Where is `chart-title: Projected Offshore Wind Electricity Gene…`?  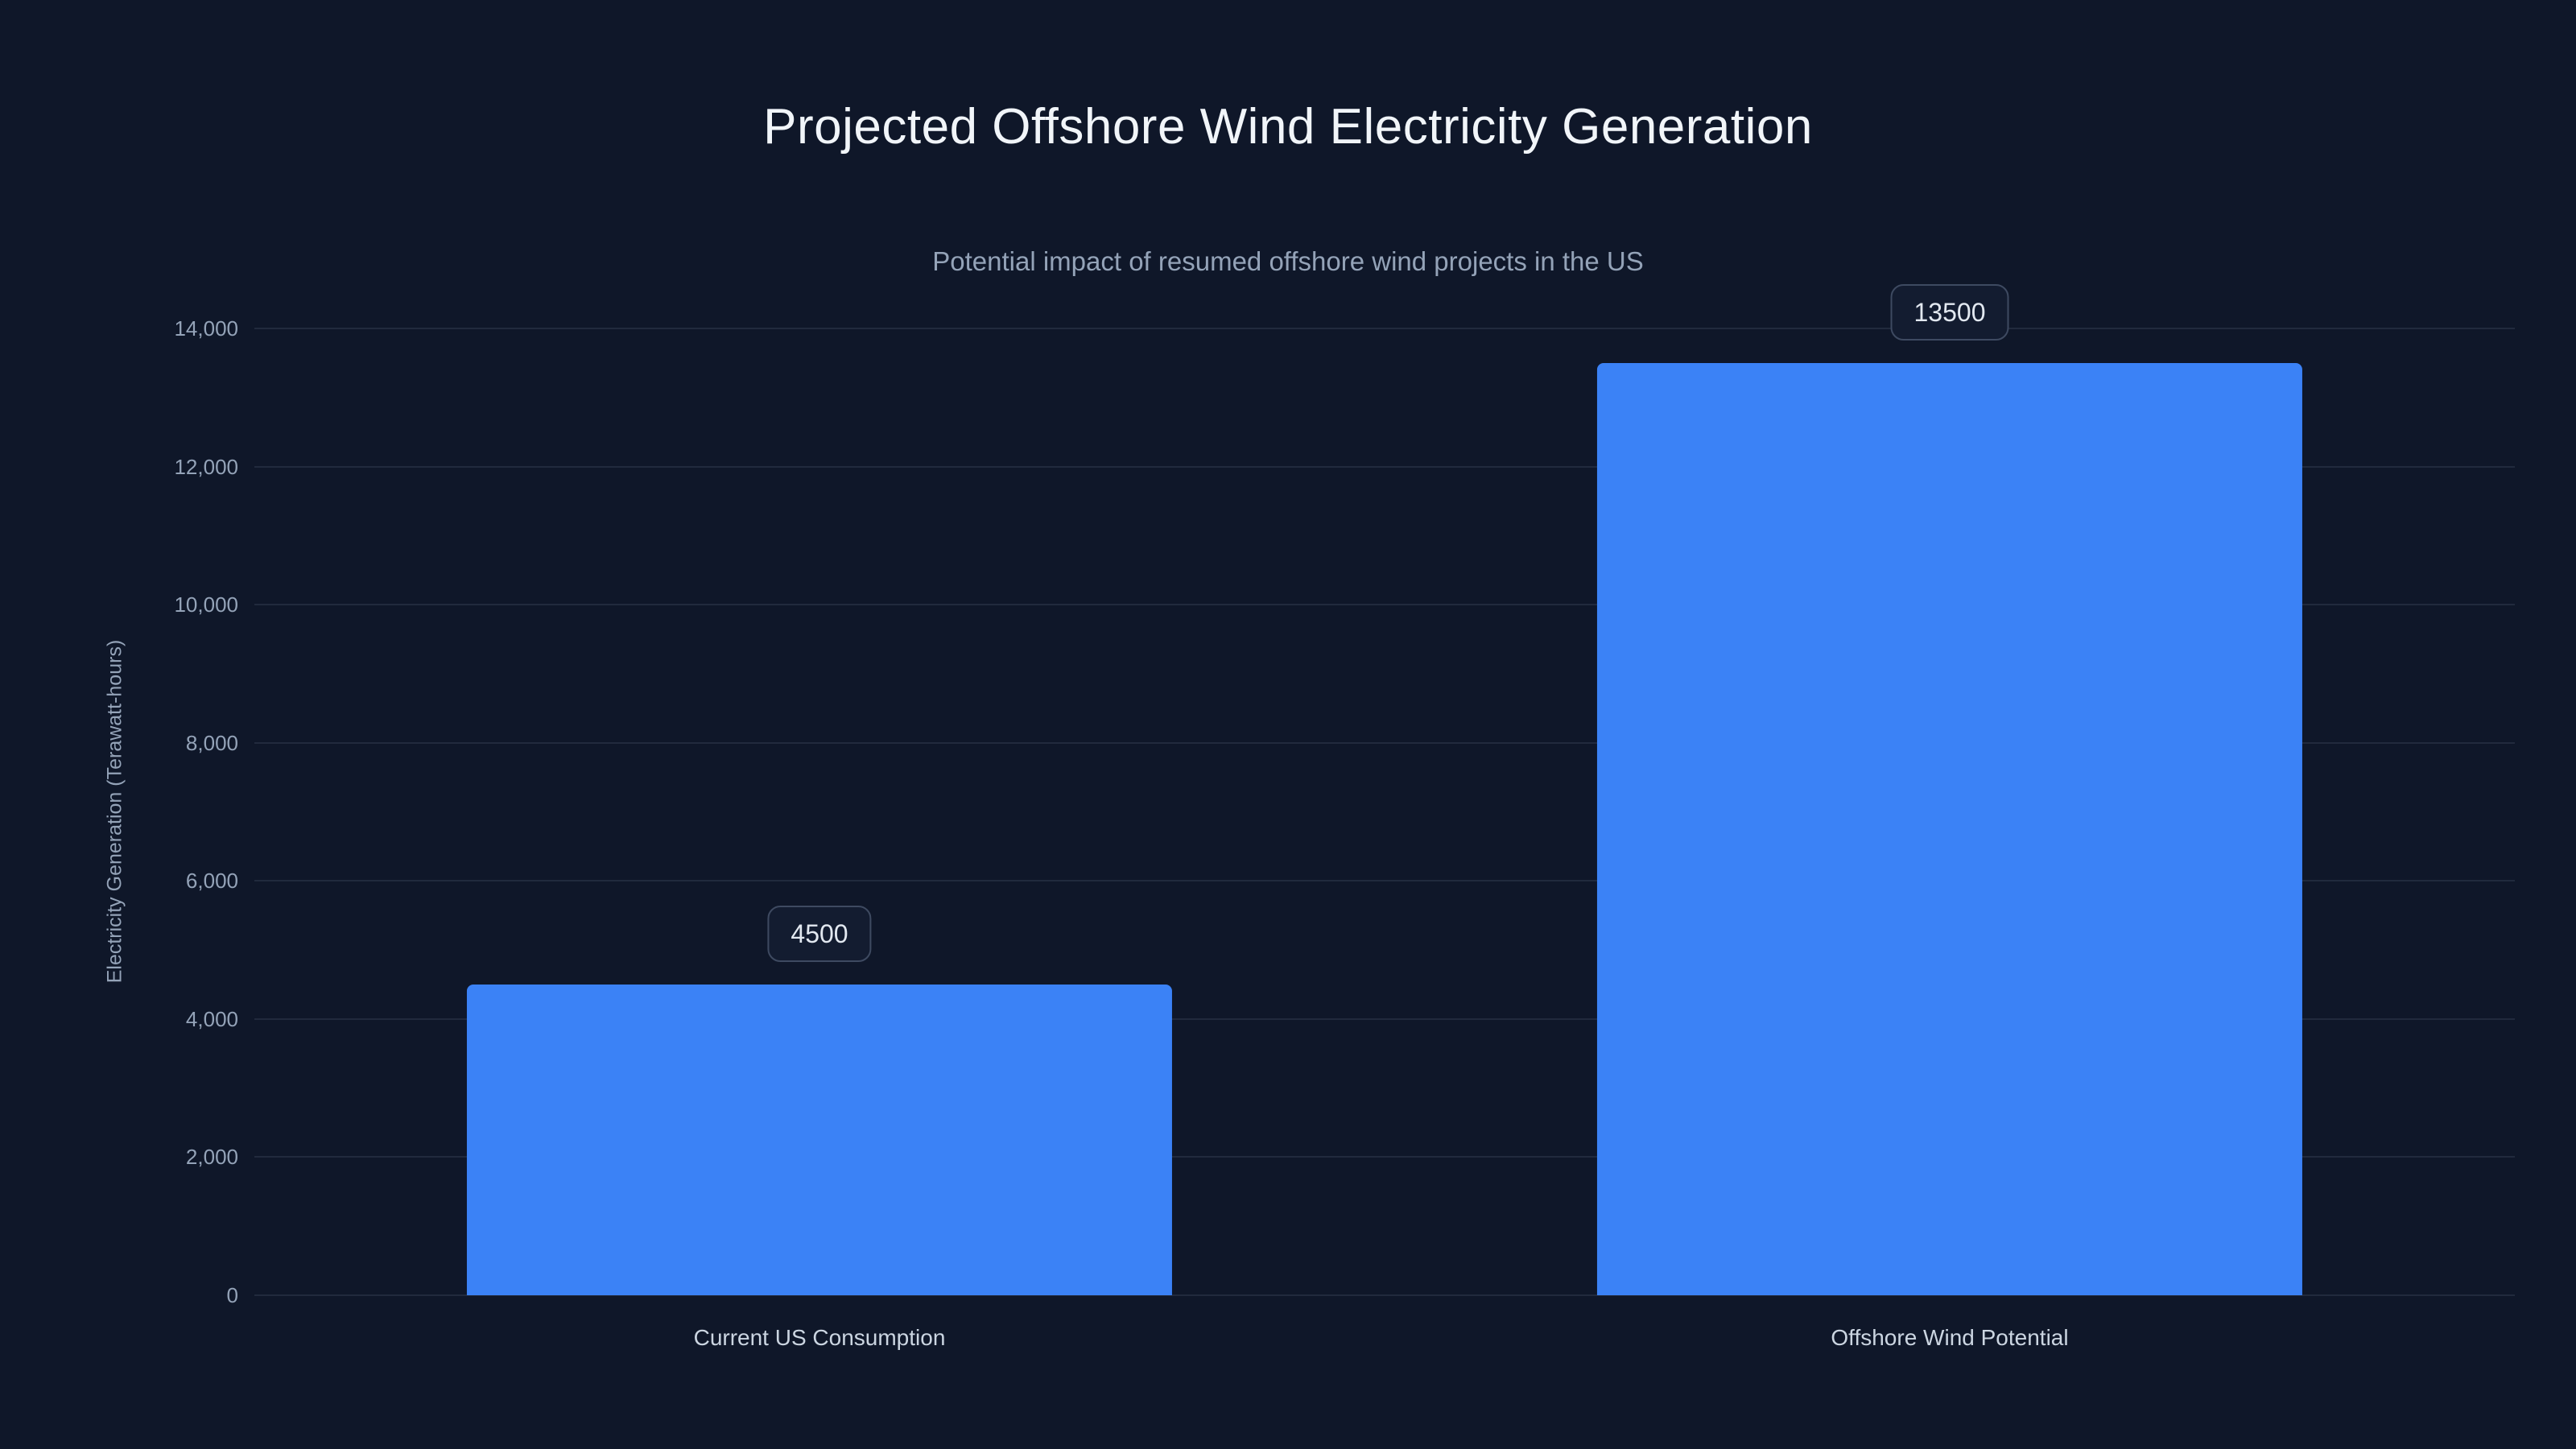
chart-title: Projected Offshore Wind Electricity Gene… is located at coordinates (1288, 127).